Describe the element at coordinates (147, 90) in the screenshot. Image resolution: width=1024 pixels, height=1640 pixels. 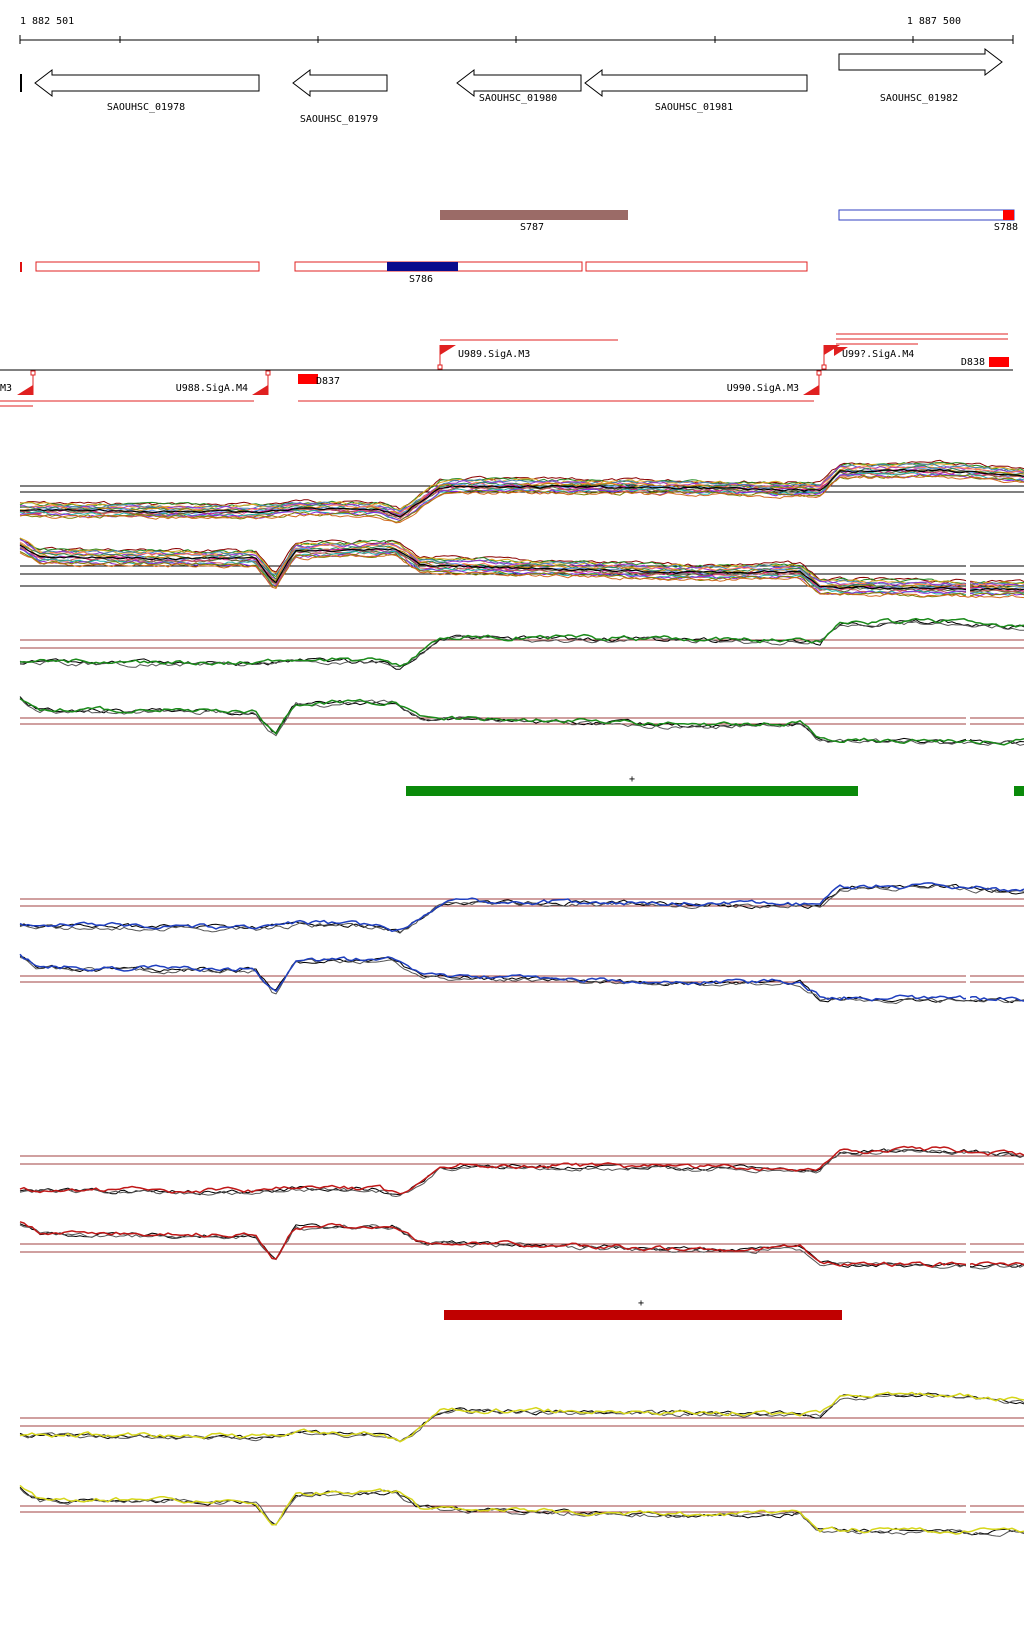
I see `gene-saouhsc-01978: SAOUHSC_01978` at that location.